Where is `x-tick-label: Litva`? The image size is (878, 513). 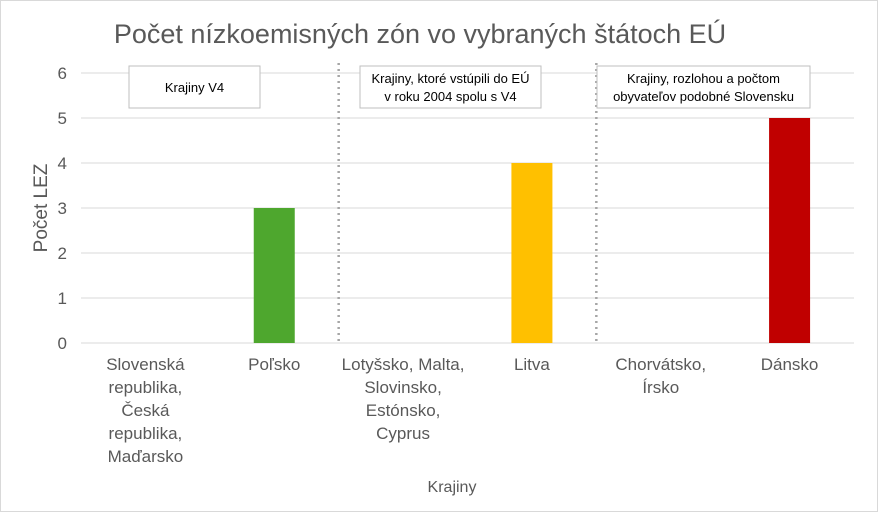
x-tick-label: Litva is located at coordinates (532, 364).